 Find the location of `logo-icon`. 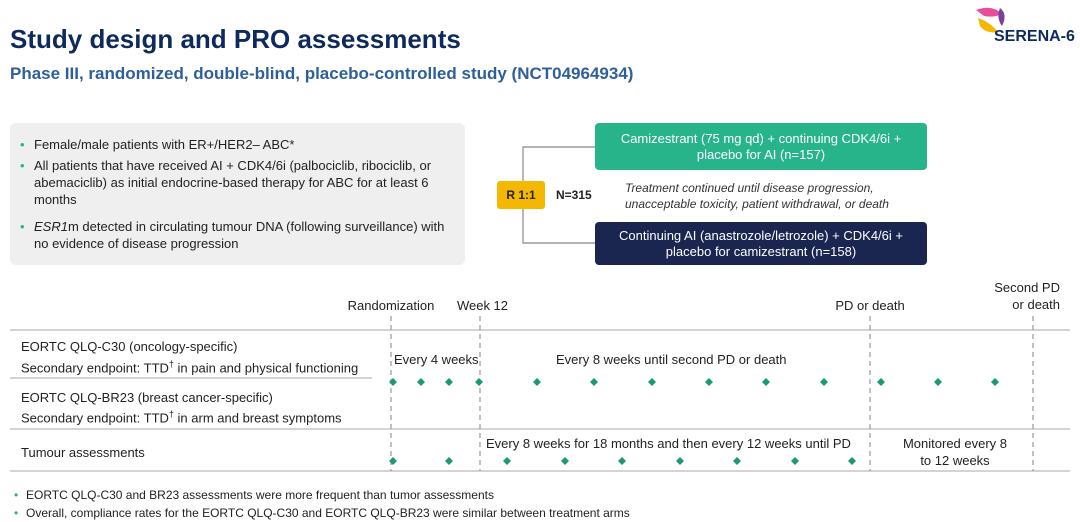

logo-icon is located at coordinates (990, 20).